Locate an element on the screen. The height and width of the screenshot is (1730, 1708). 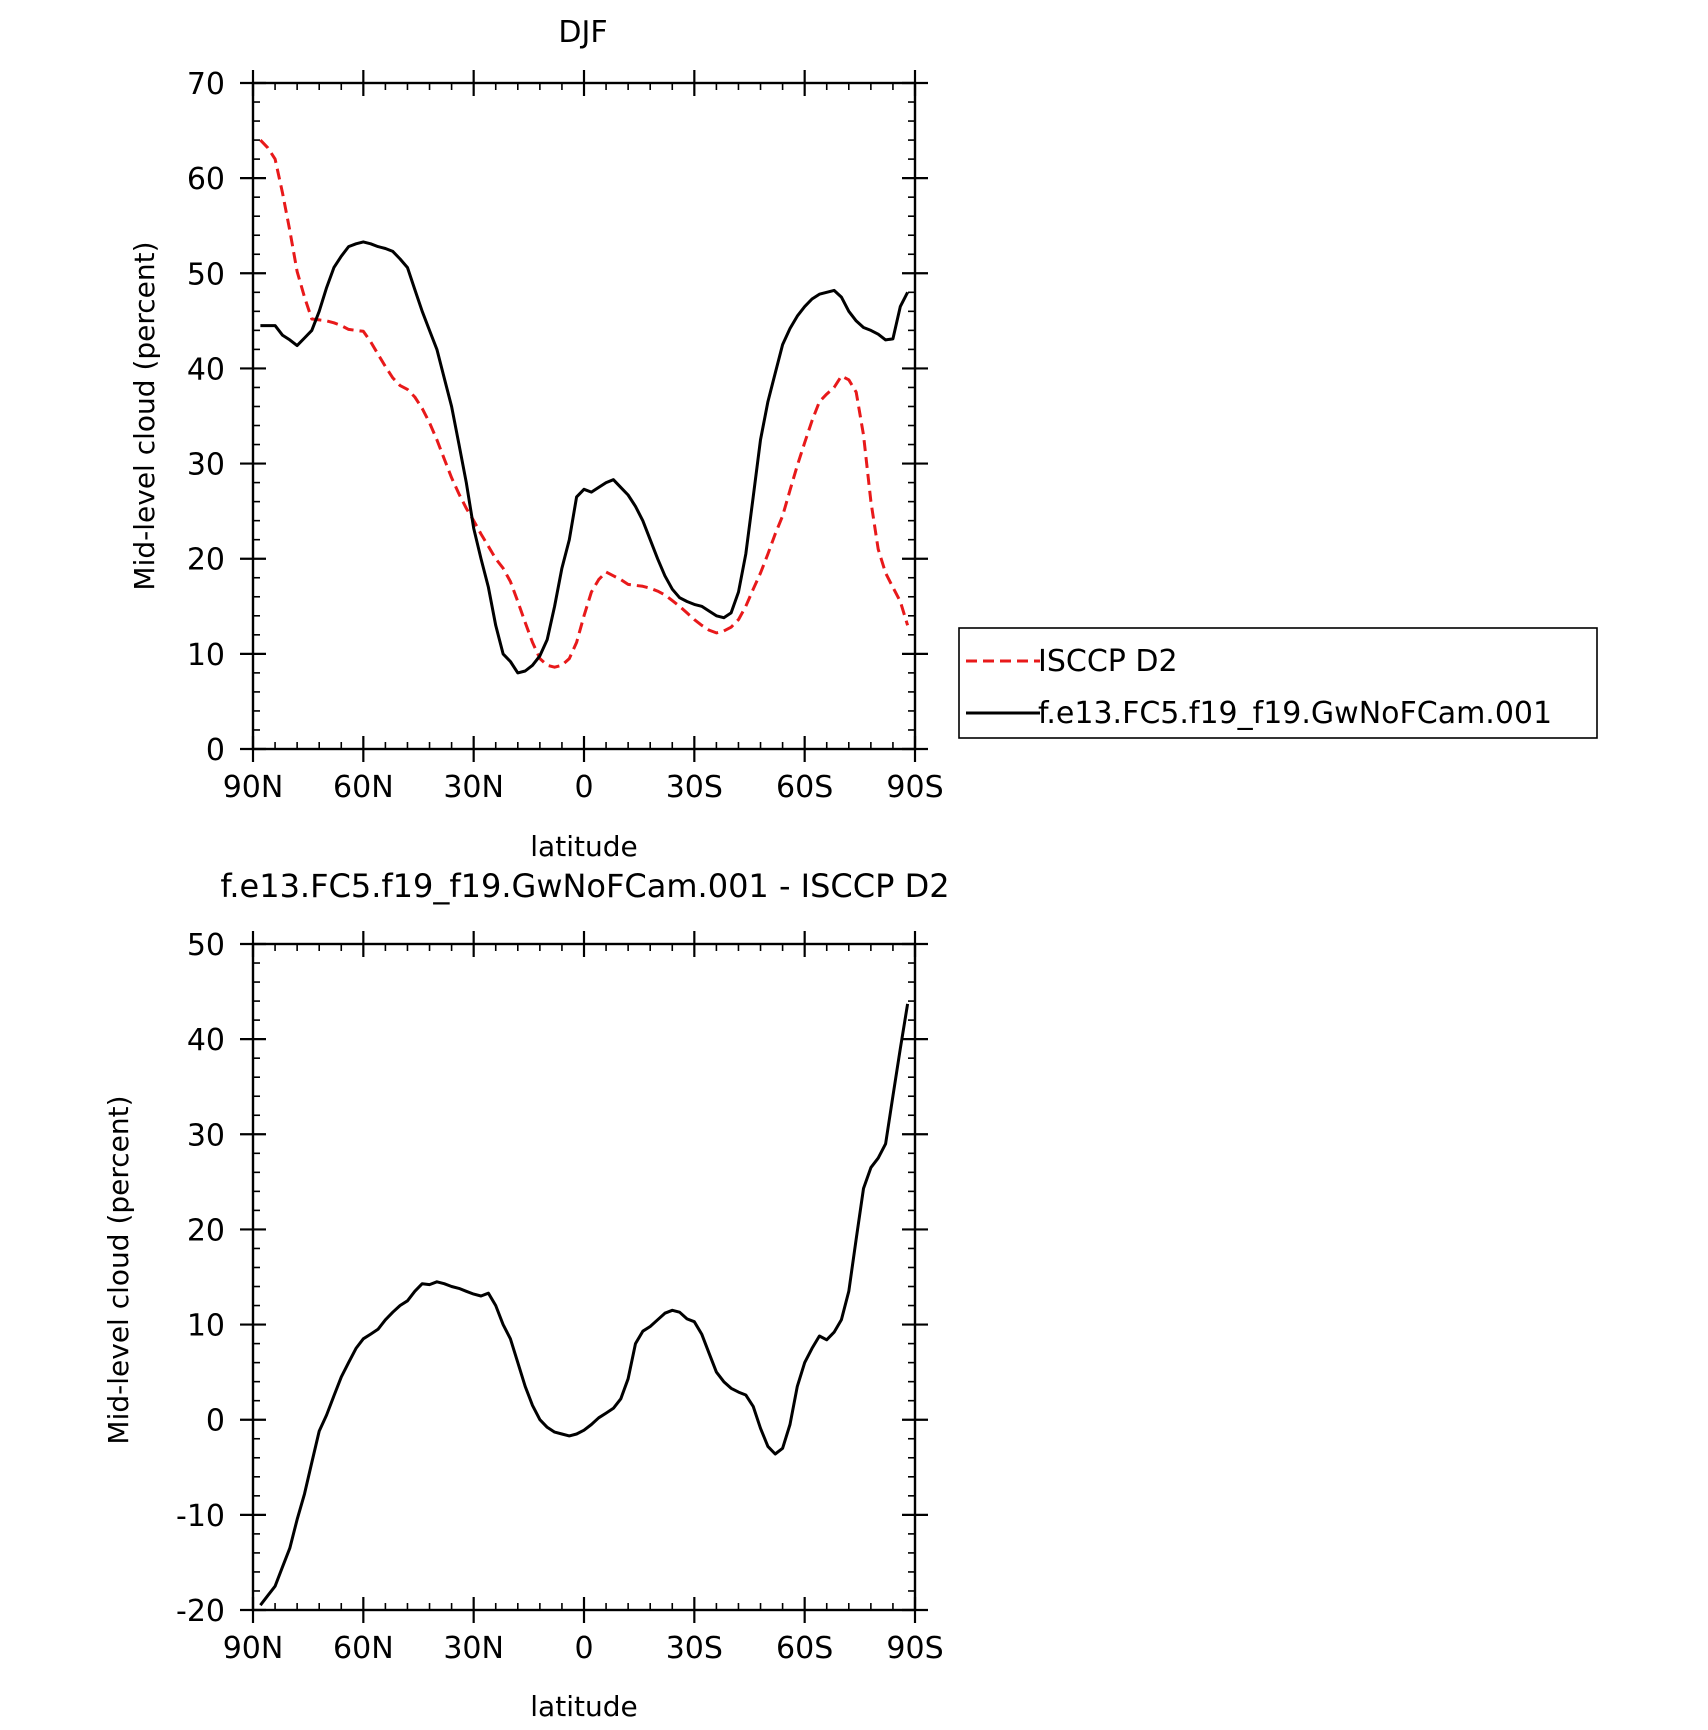
difference-series-line is located at coordinates (584, 1305).